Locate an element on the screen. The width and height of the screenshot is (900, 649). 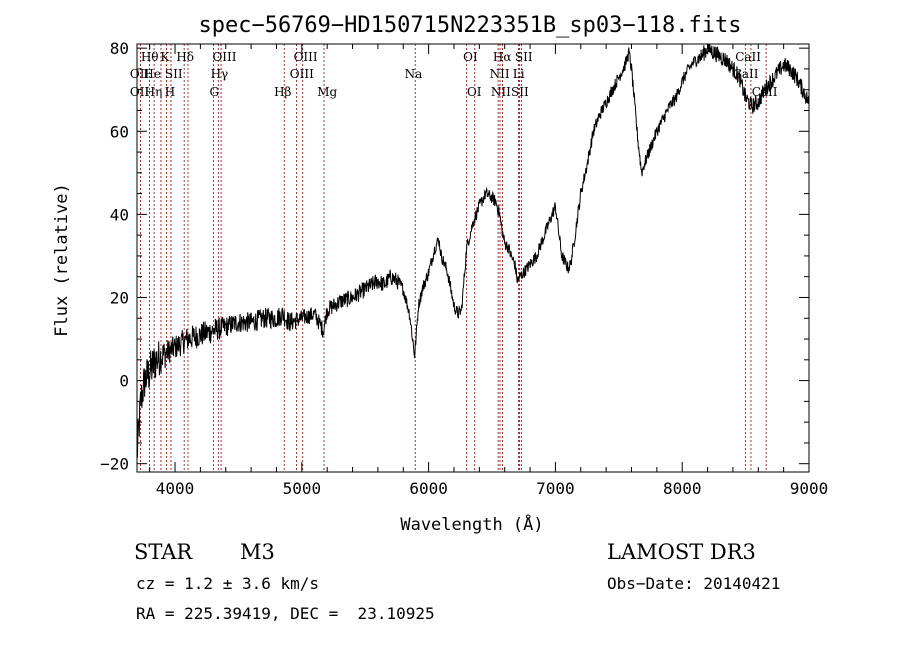
object-type: STAR is located at coordinates (163, 552).